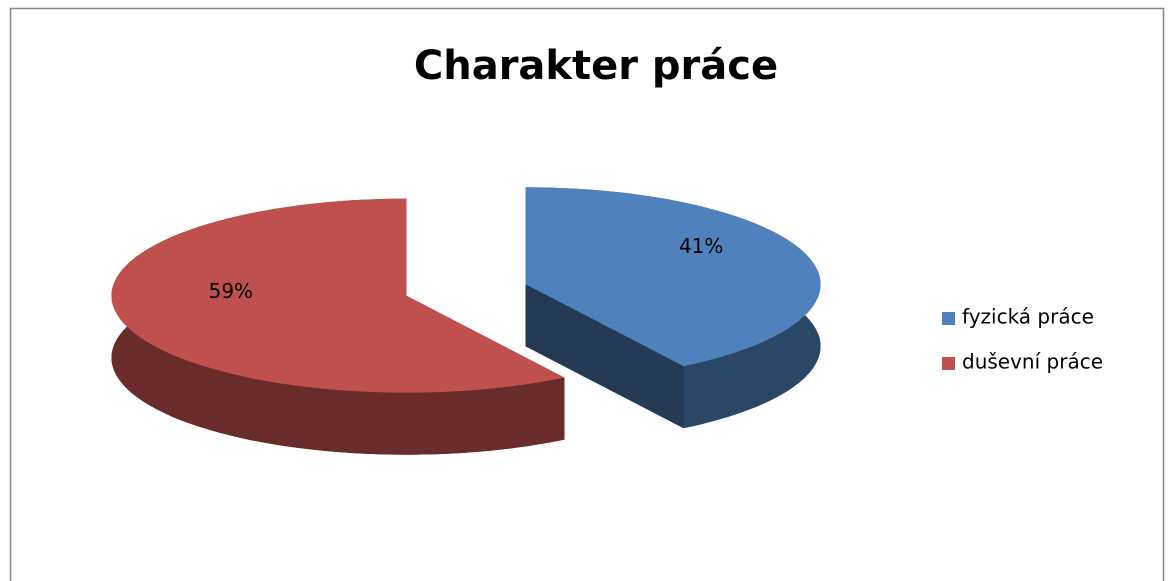 The width and height of the screenshot is (1173, 581). I want to click on legend-label: duševní práce, so click(1032, 362).